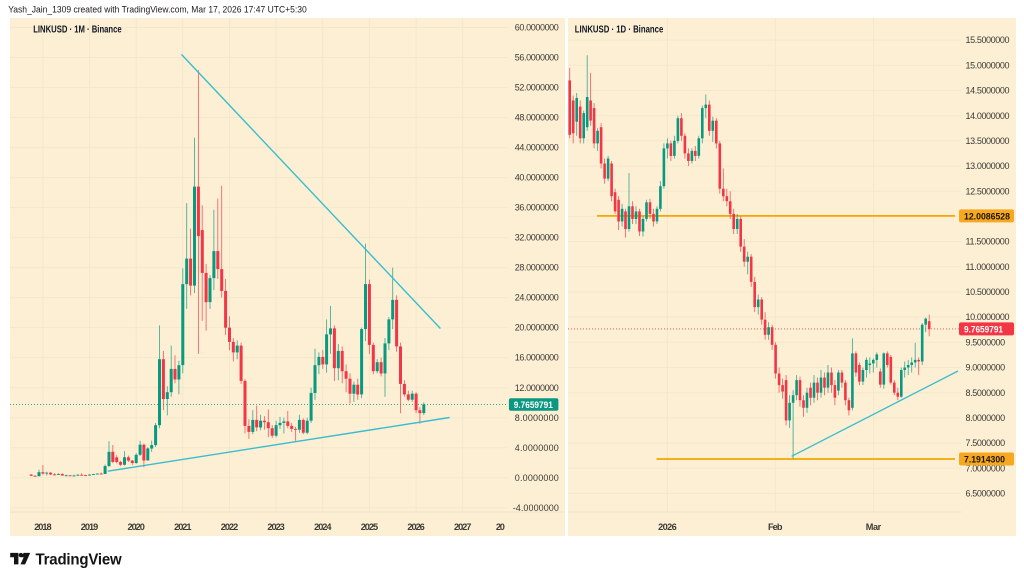 This screenshot has width=1024, height=580. What do you see at coordinates (89, 527) in the screenshot?
I see `svg-text: 2019` at bounding box center [89, 527].